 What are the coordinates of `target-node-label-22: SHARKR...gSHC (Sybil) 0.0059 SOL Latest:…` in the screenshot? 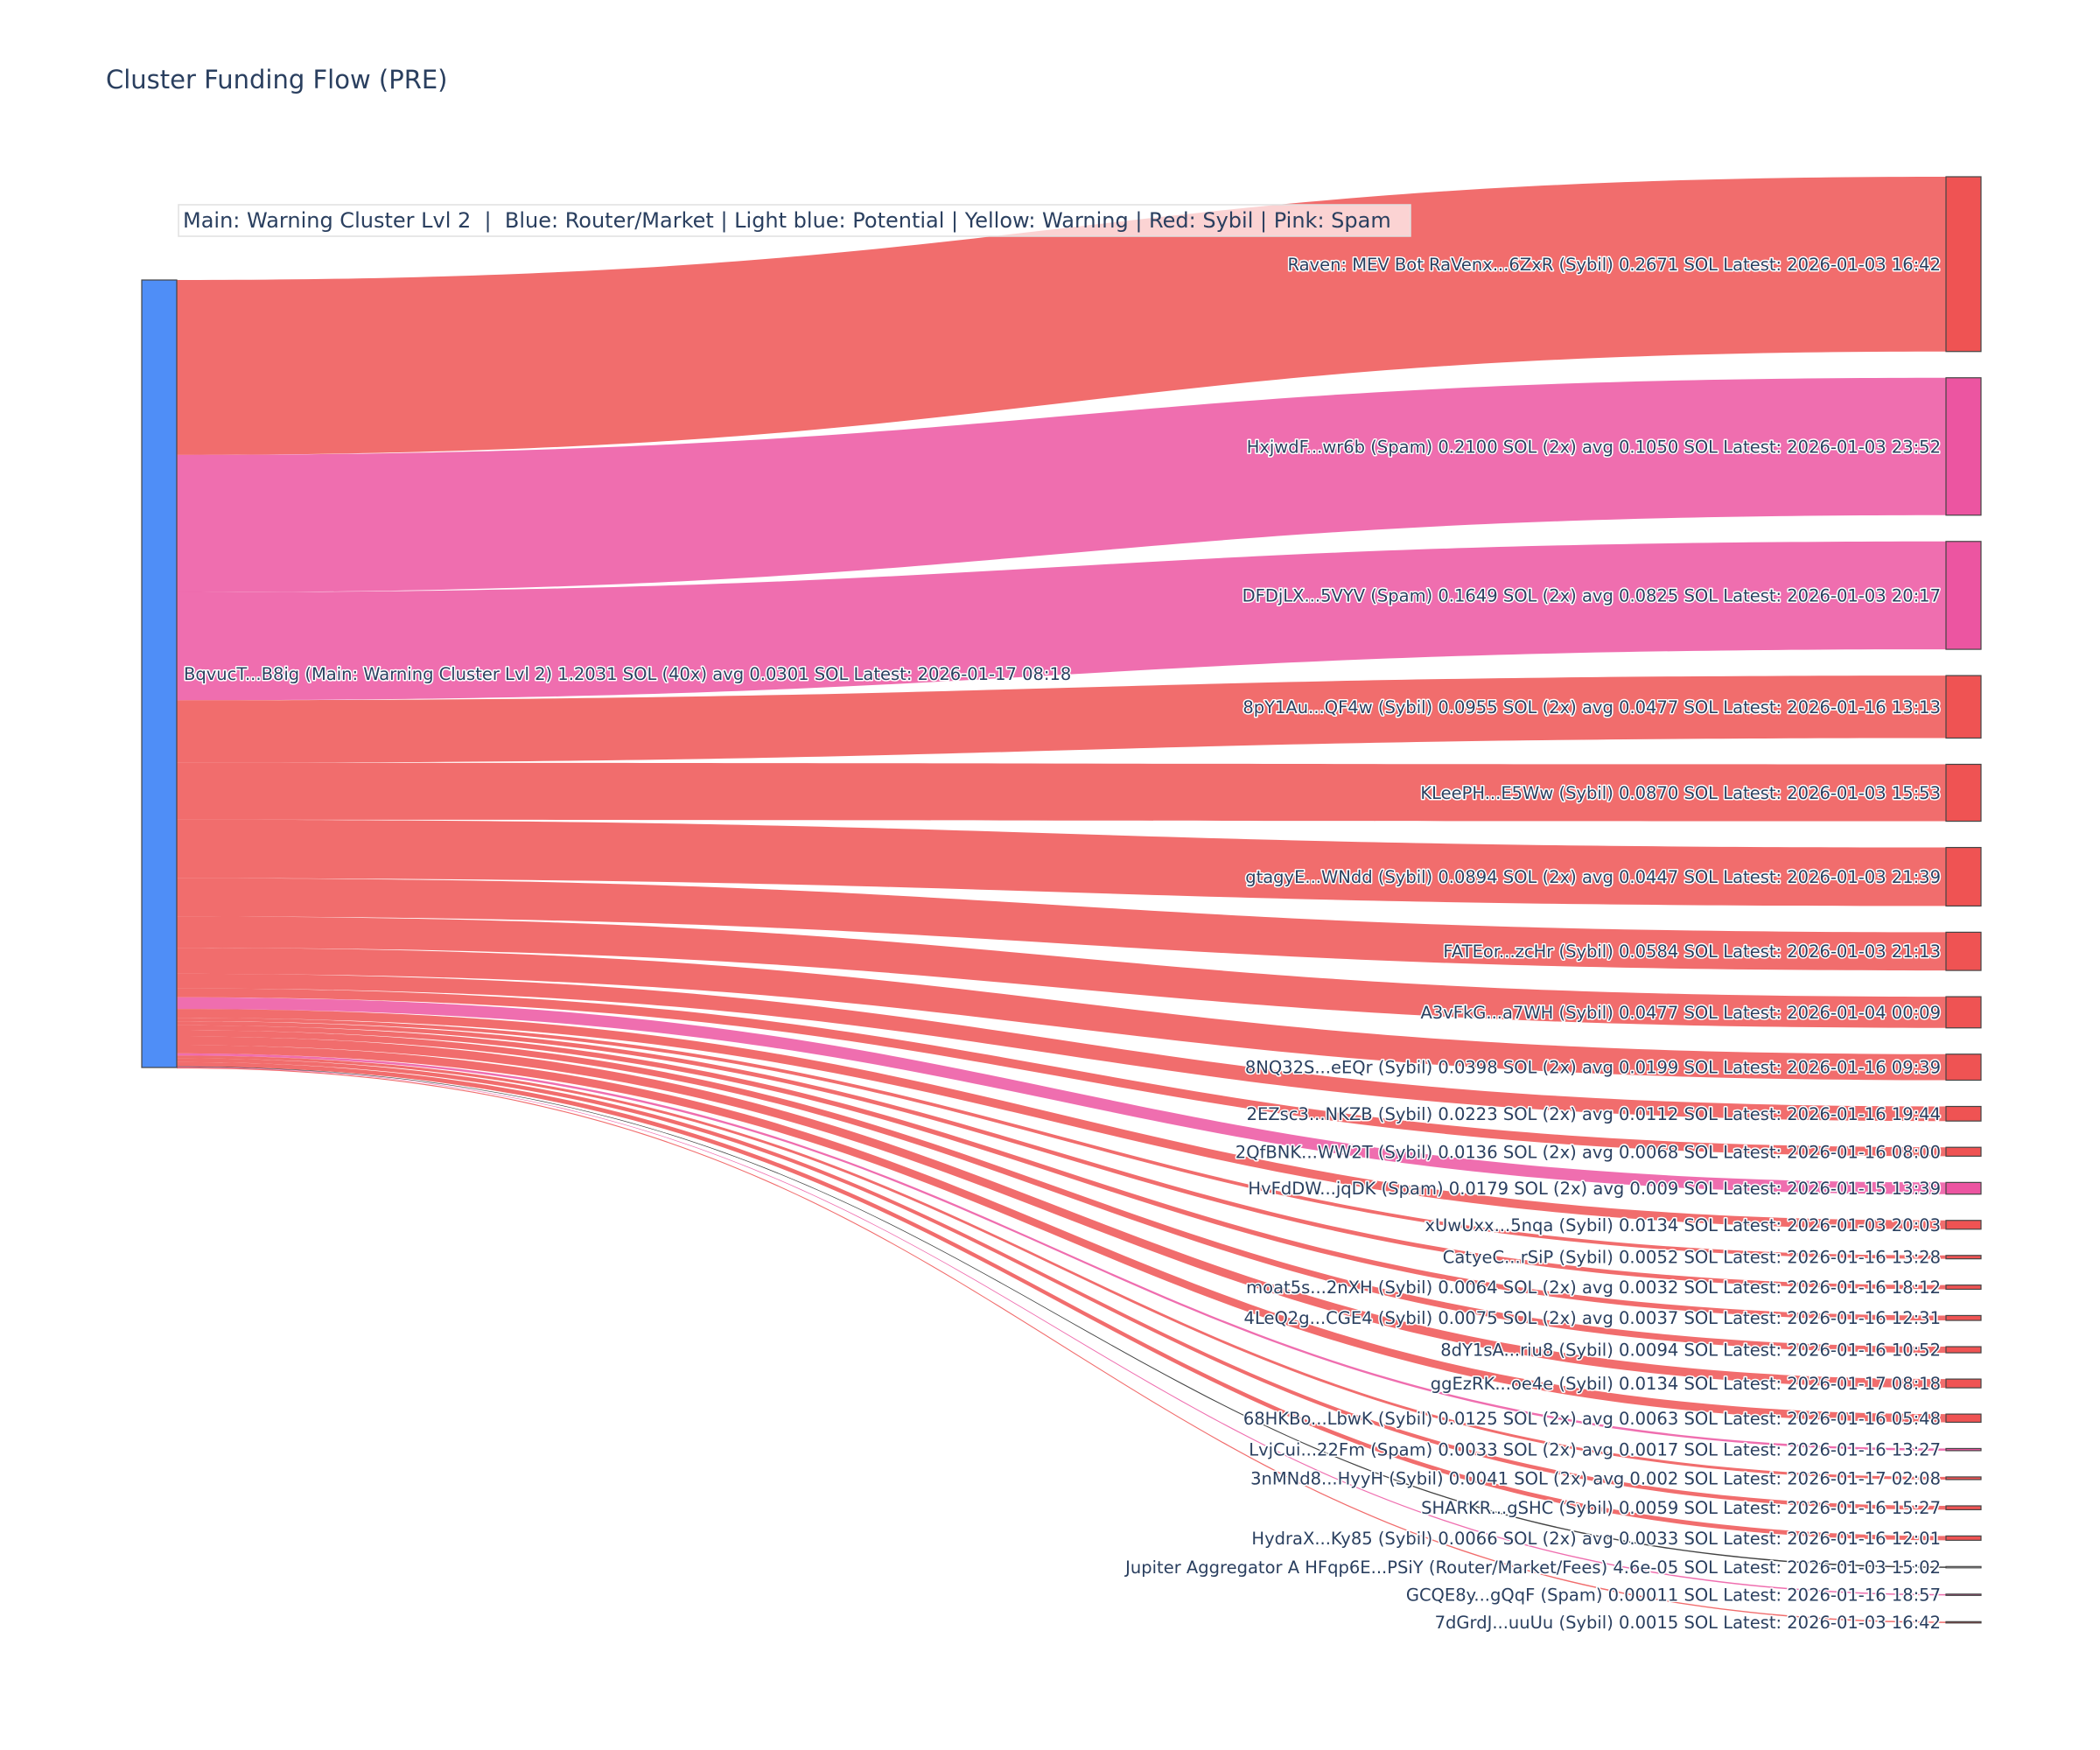 It's located at (1681, 1508).